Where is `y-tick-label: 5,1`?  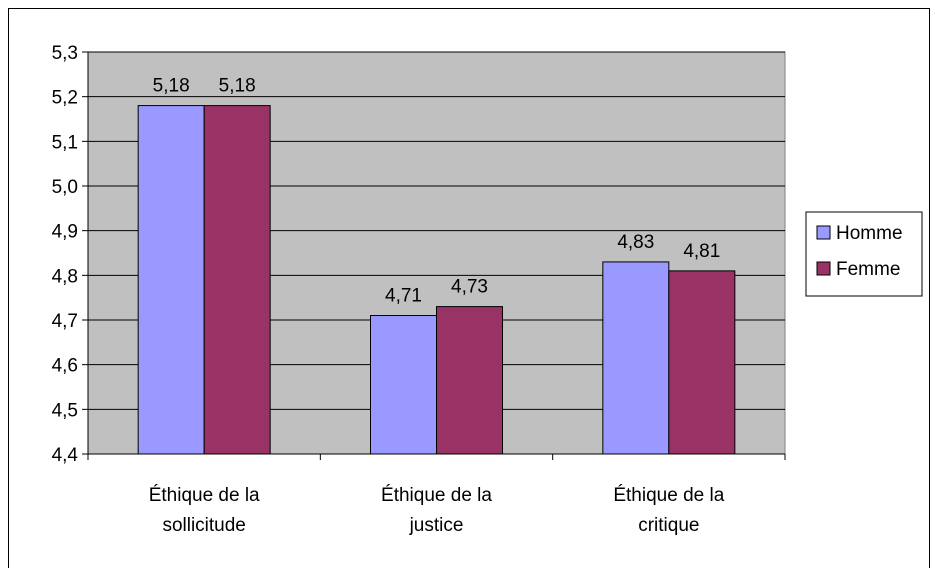
y-tick-label: 5,1 is located at coordinates (65, 142).